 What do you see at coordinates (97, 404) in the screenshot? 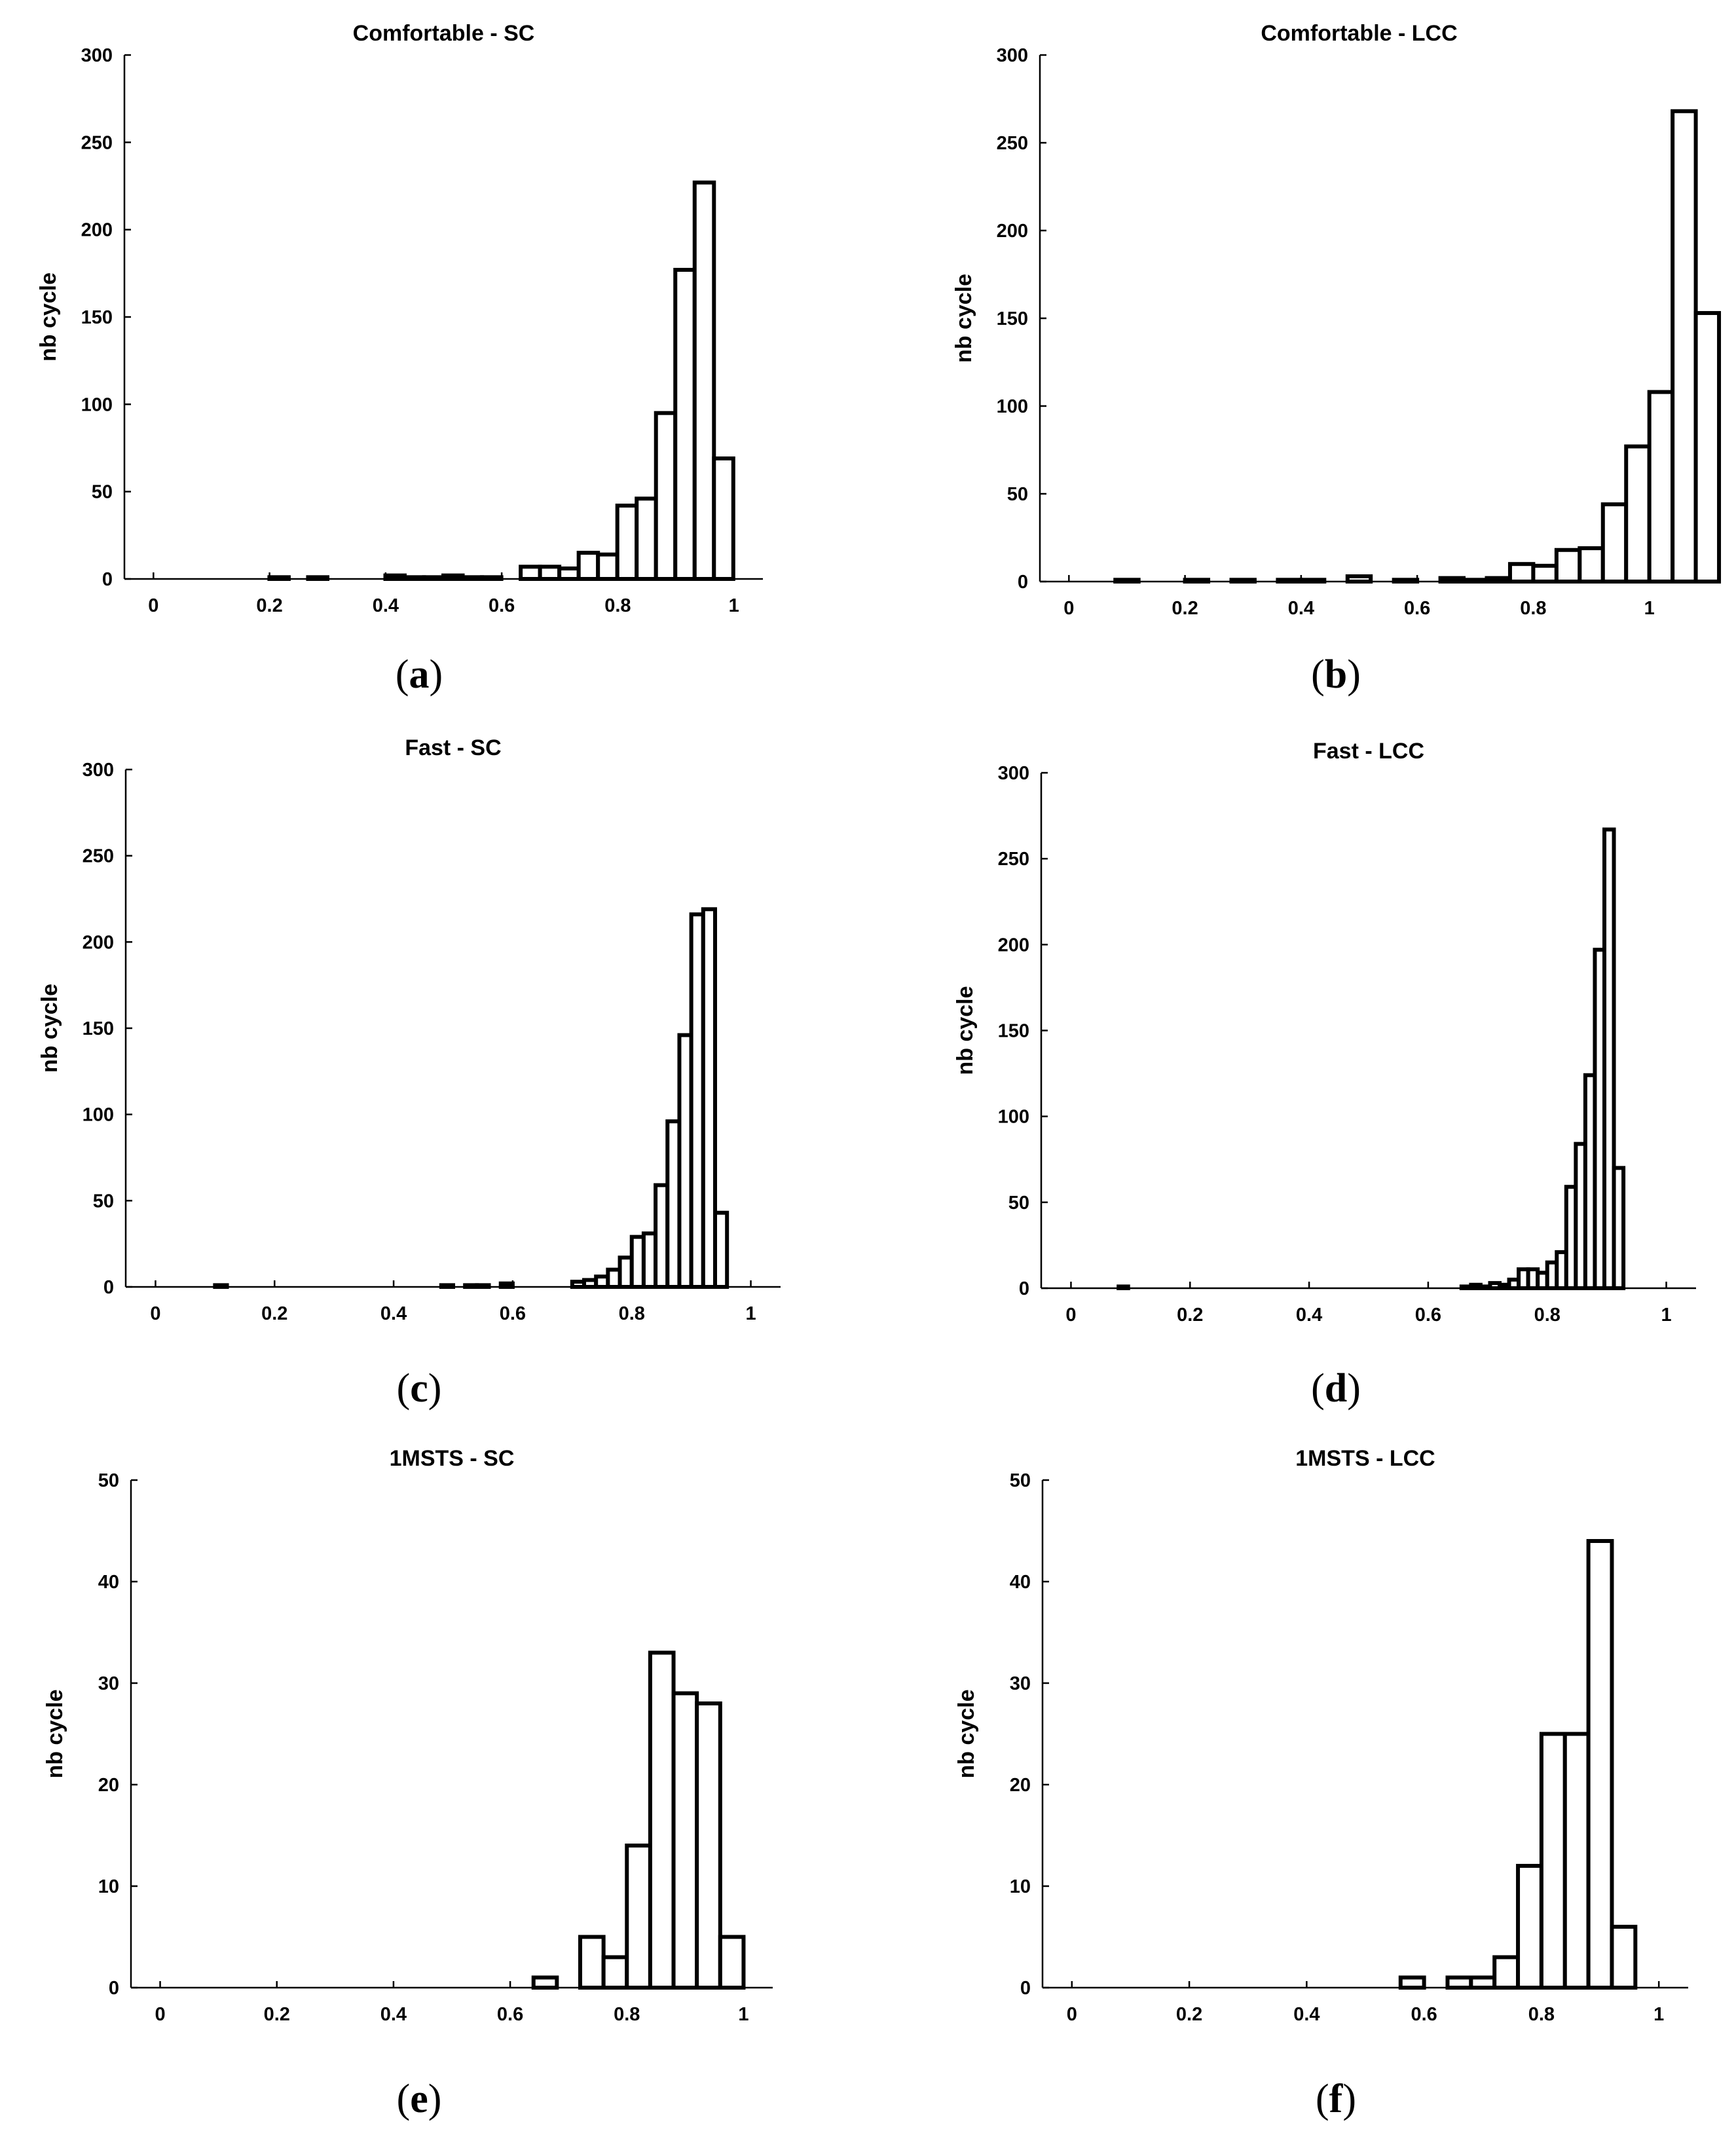
I see `y-tick-label: 100` at bounding box center [97, 404].